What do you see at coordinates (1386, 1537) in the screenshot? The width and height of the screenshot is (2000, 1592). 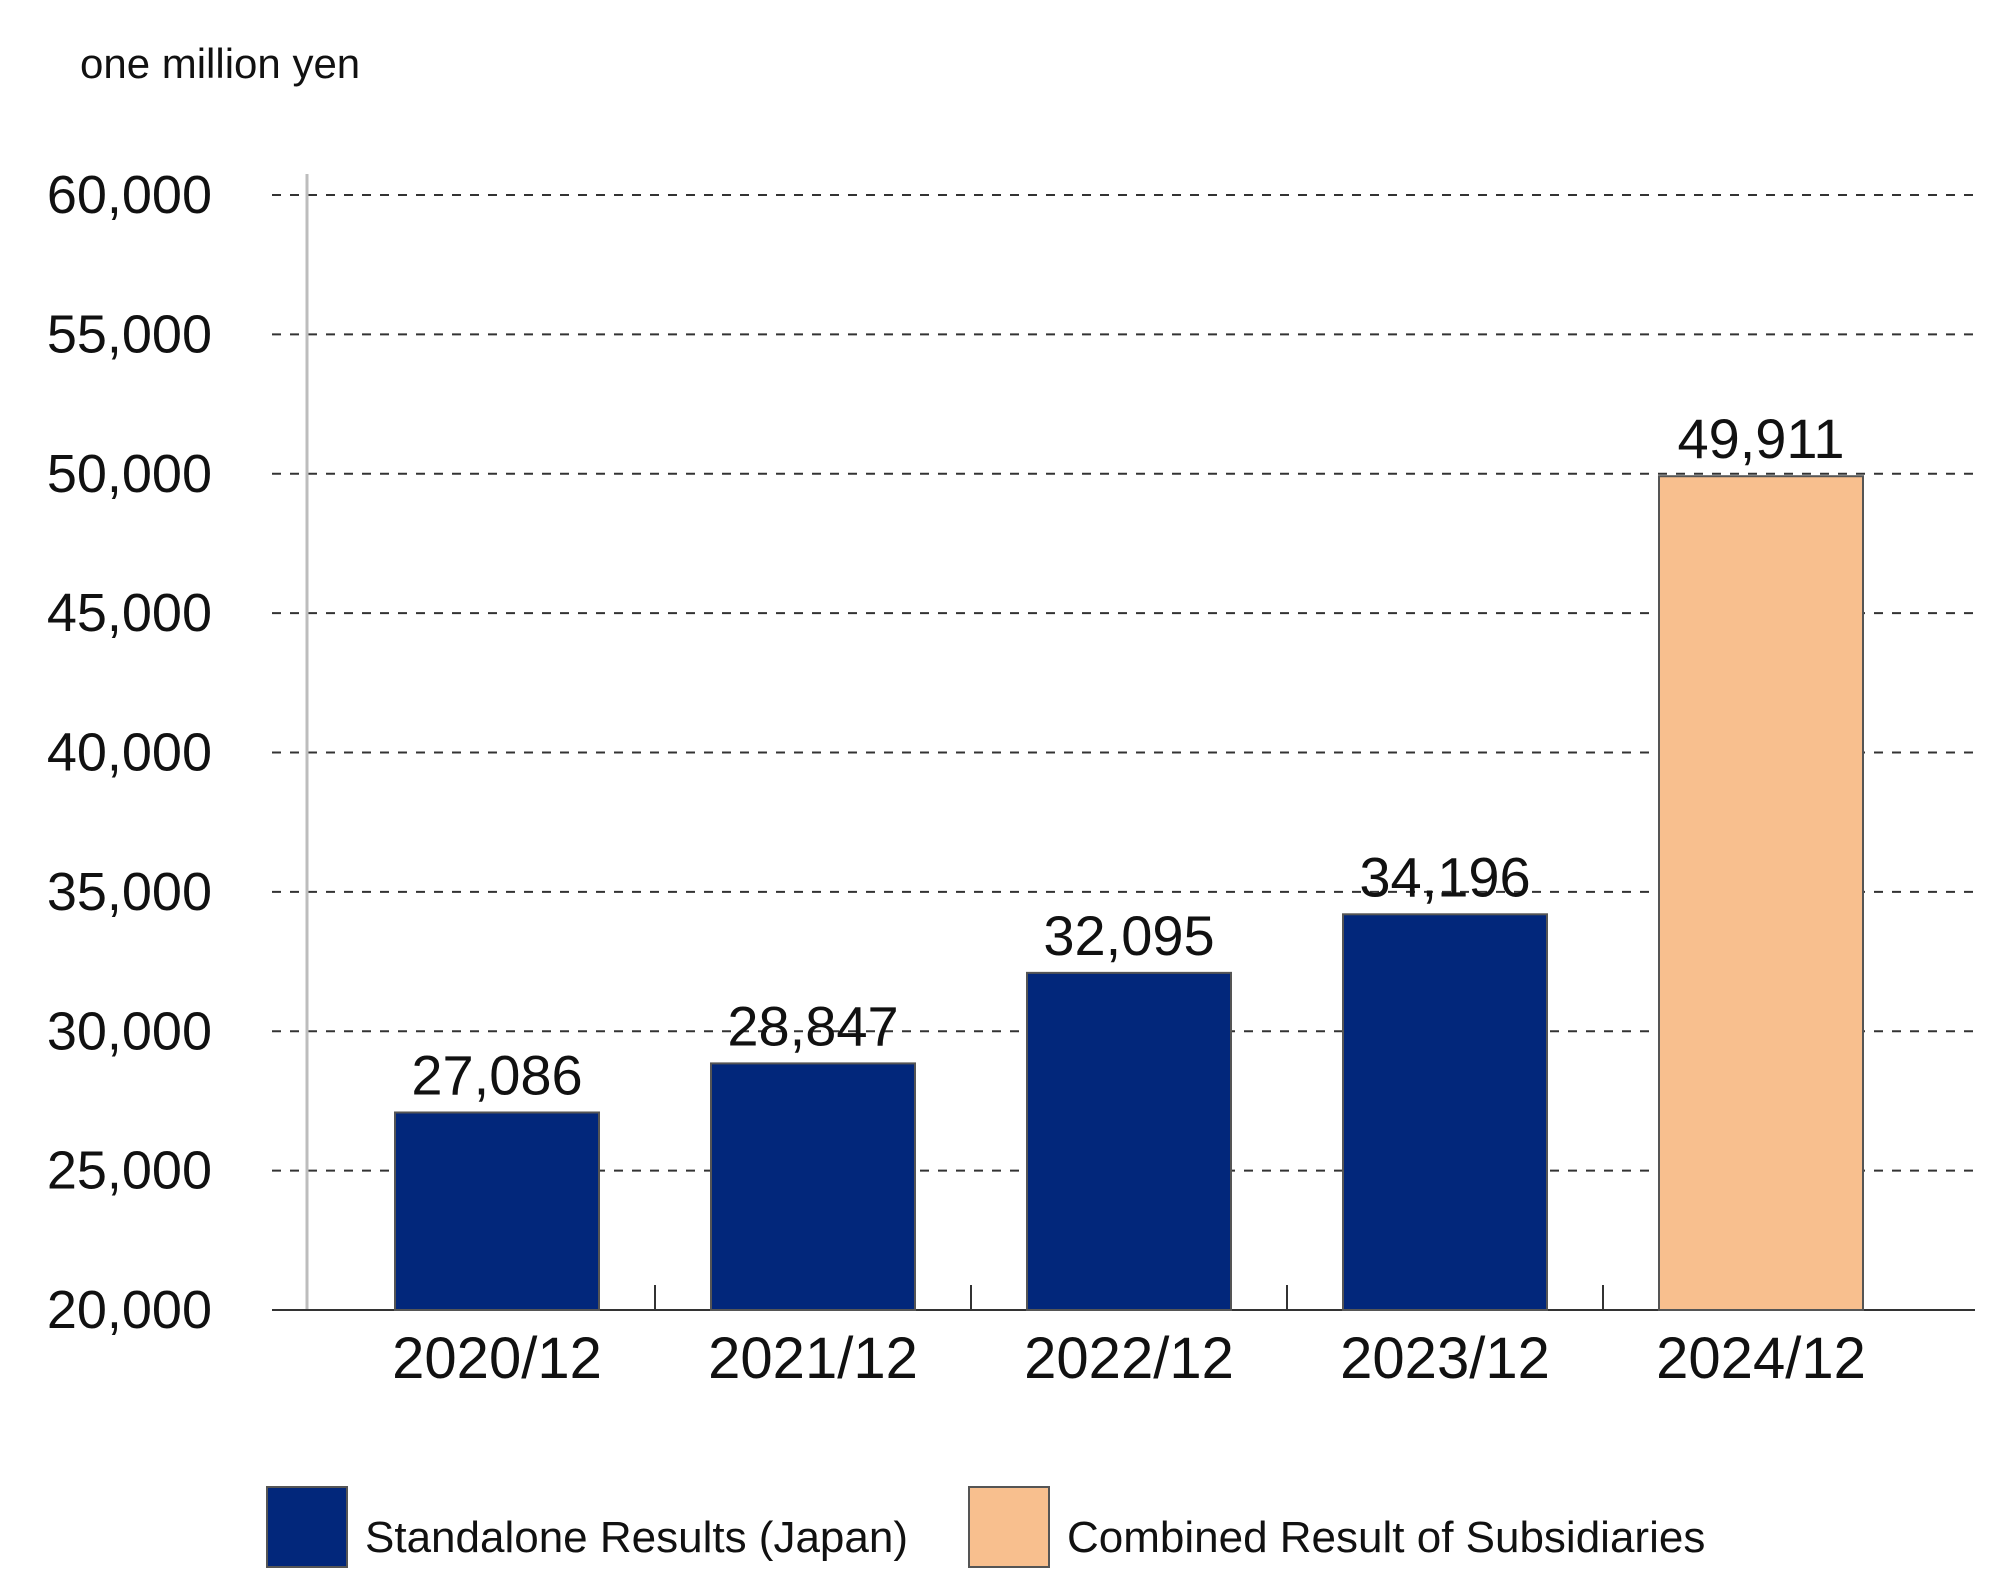 I see `legend-label: Combined Result of Subsidiaries` at bounding box center [1386, 1537].